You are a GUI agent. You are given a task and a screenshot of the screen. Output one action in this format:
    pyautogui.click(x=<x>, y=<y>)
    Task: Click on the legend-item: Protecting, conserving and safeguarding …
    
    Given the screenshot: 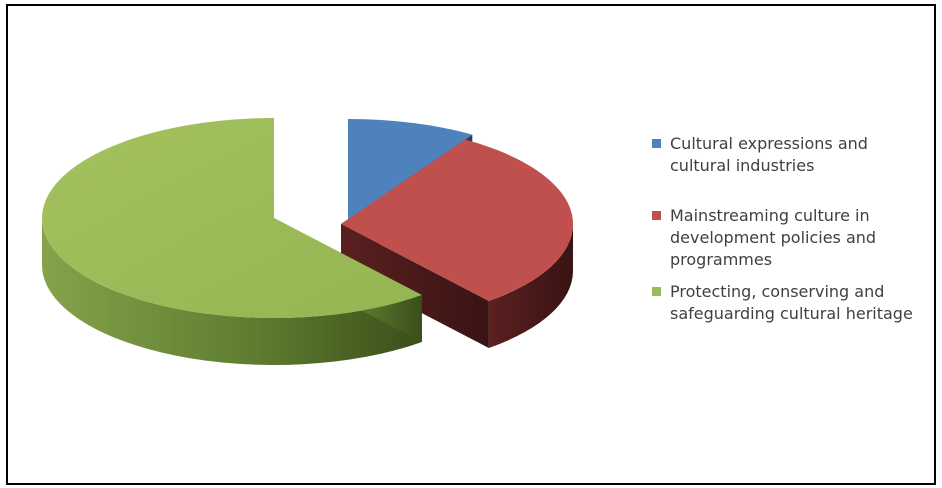 What is the action you would take?
    pyautogui.click(x=797, y=303)
    